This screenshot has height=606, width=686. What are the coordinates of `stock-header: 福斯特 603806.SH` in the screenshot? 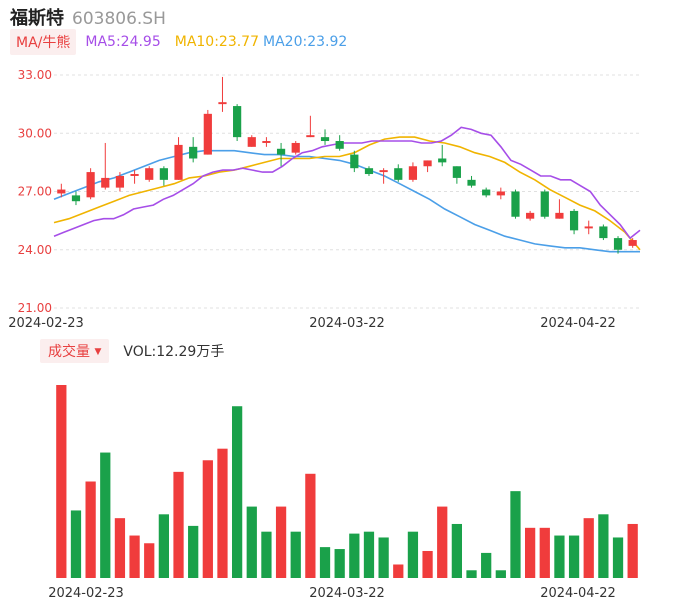 It's located at (88, 16).